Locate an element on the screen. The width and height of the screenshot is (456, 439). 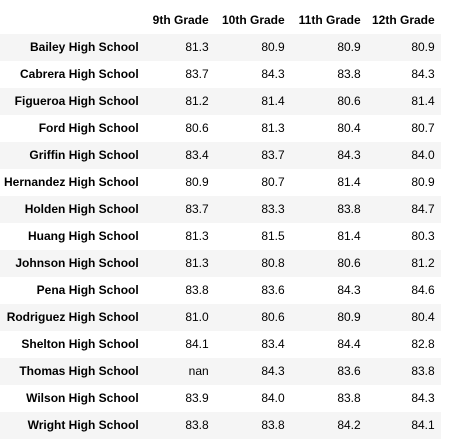
score-9th-grade: 83.9 is located at coordinates (197, 398).